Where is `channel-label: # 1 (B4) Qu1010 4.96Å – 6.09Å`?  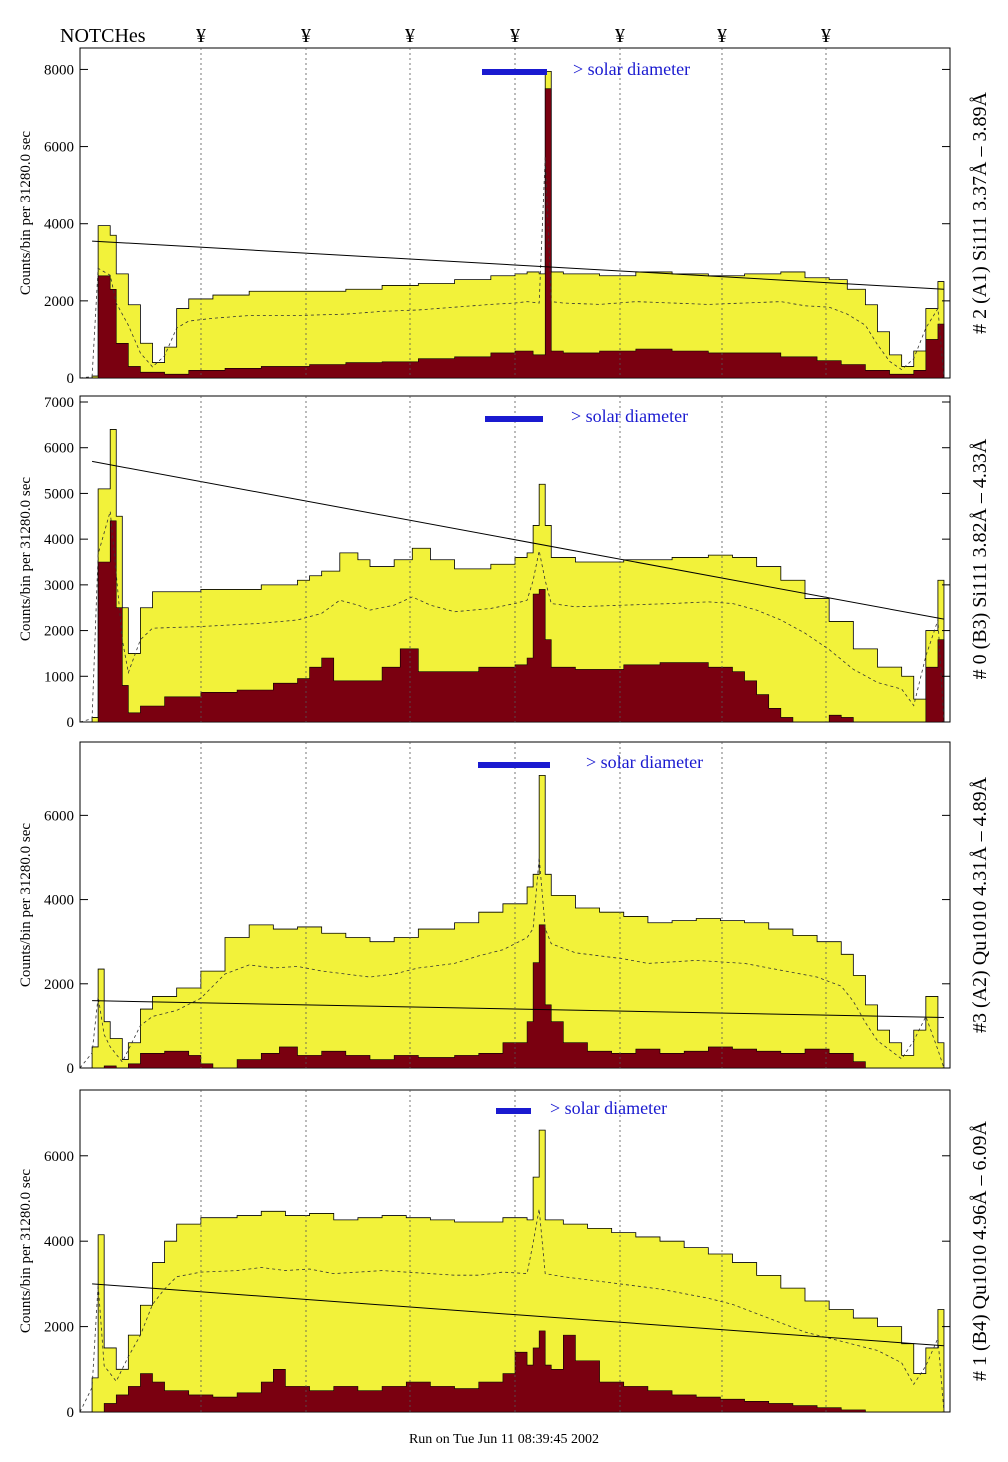
channel-label: # 1 (B4) Qu1010 4.96Å – 6.09Å is located at coordinates (980, 1250).